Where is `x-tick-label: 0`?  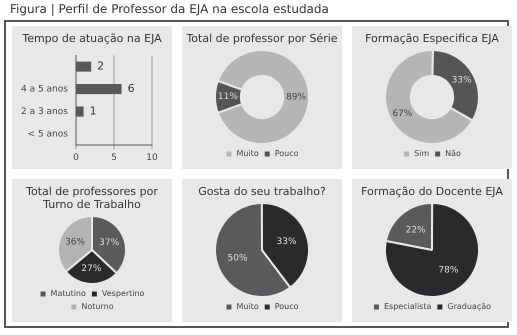
x-tick-label: 0 is located at coordinates (76, 157).